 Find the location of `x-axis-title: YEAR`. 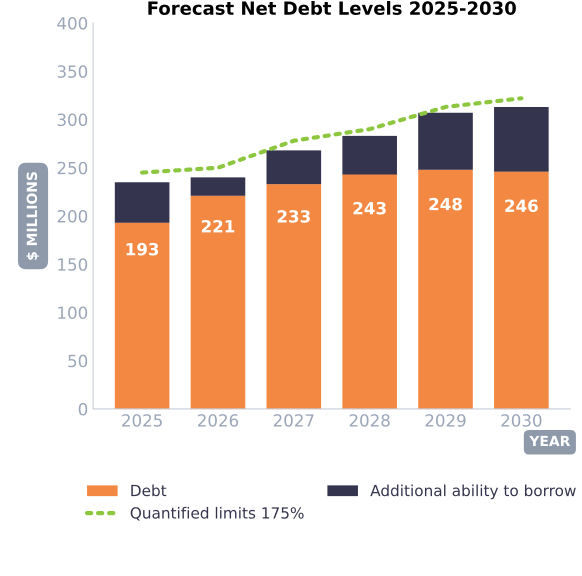

x-axis-title: YEAR is located at coordinates (549, 441).